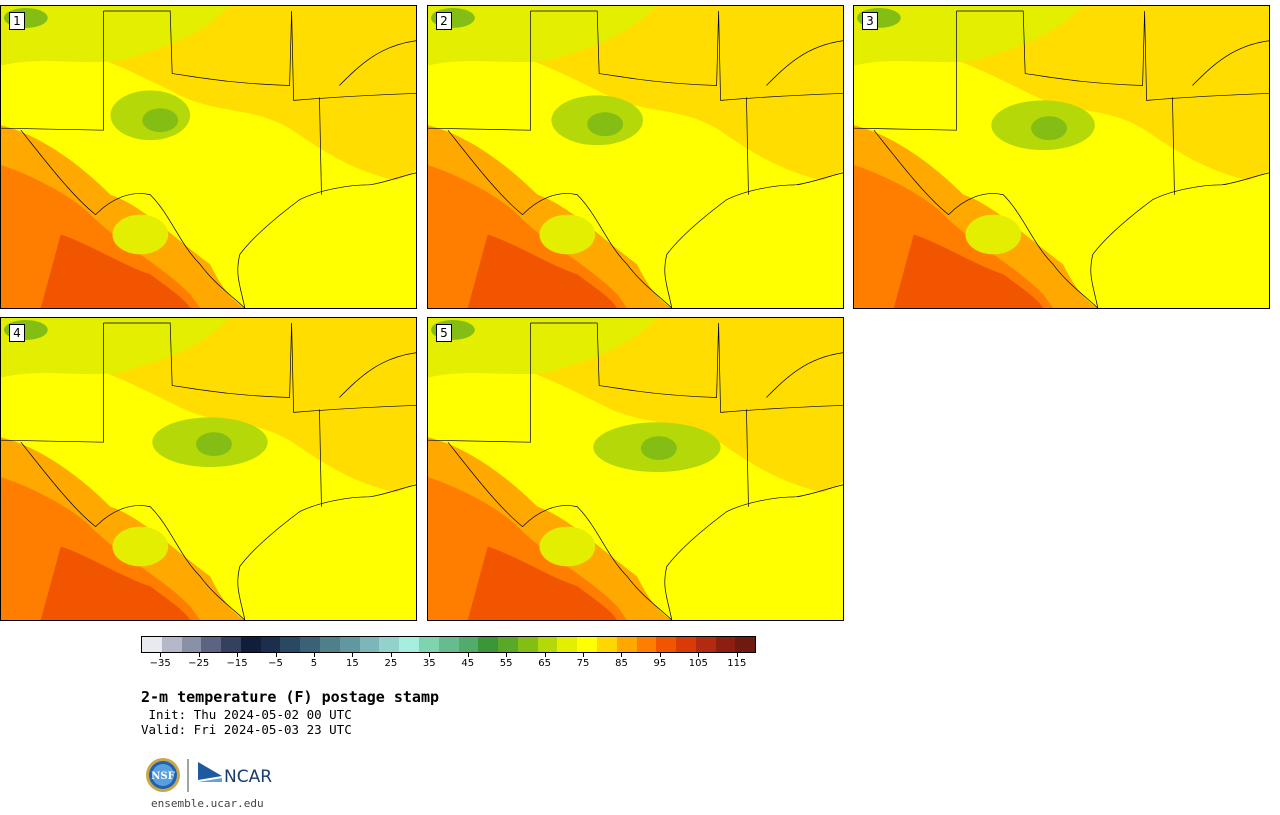 This screenshot has height=815, width=1280. I want to click on colorbar-tick-label: 85, so click(621, 663).